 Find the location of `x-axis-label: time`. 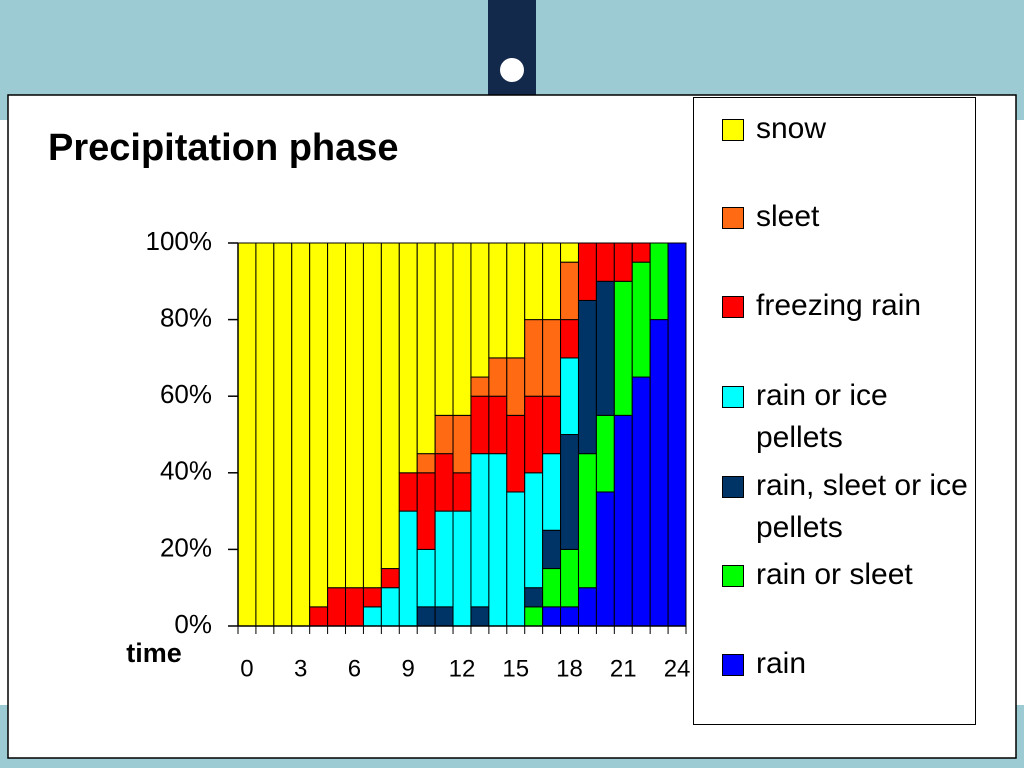

x-axis-label: time is located at coordinates (154, 653).